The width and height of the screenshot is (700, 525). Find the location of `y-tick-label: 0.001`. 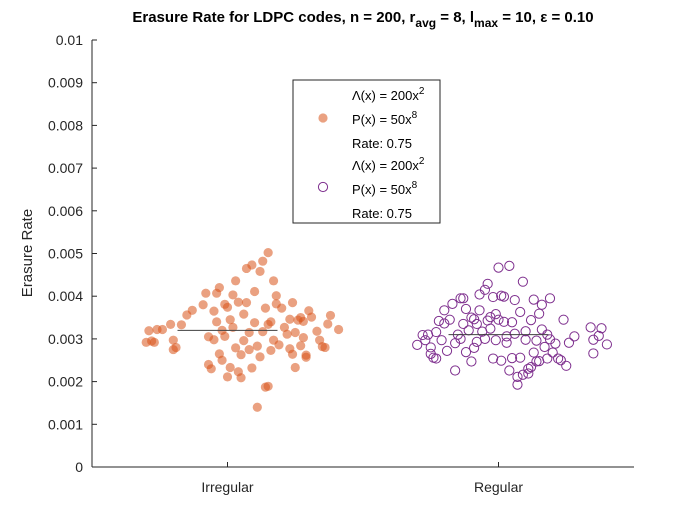

y-tick-label: 0.001 is located at coordinates (65, 424).